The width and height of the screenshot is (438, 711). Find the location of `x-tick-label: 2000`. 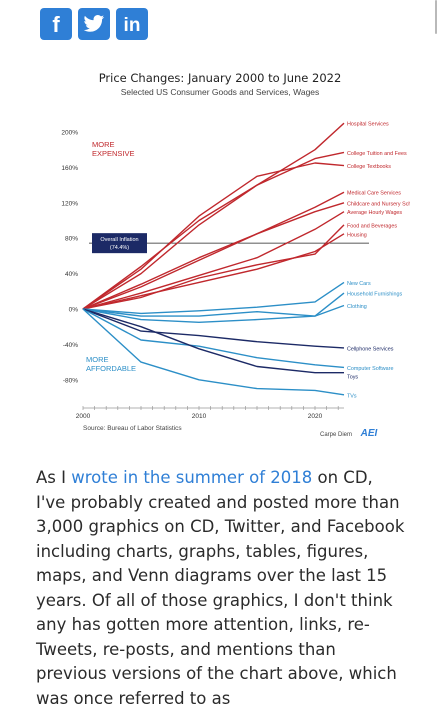

x-tick-label: 2000 is located at coordinates (83, 416).